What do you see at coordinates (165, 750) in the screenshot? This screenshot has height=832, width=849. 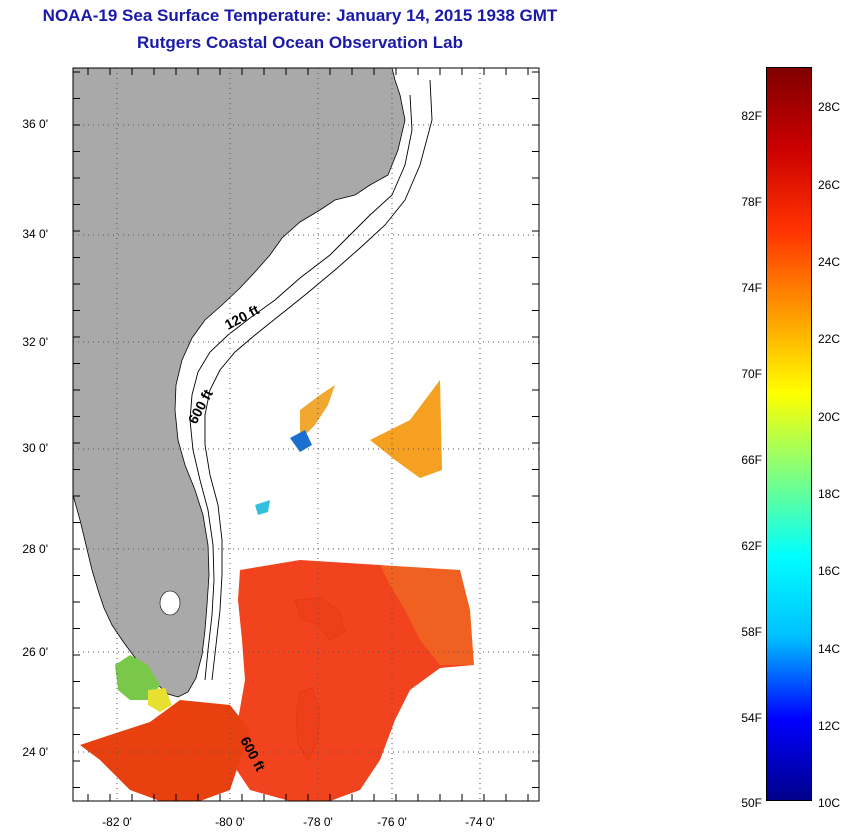 I see `sst-patch-strait` at bounding box center [165, 750].